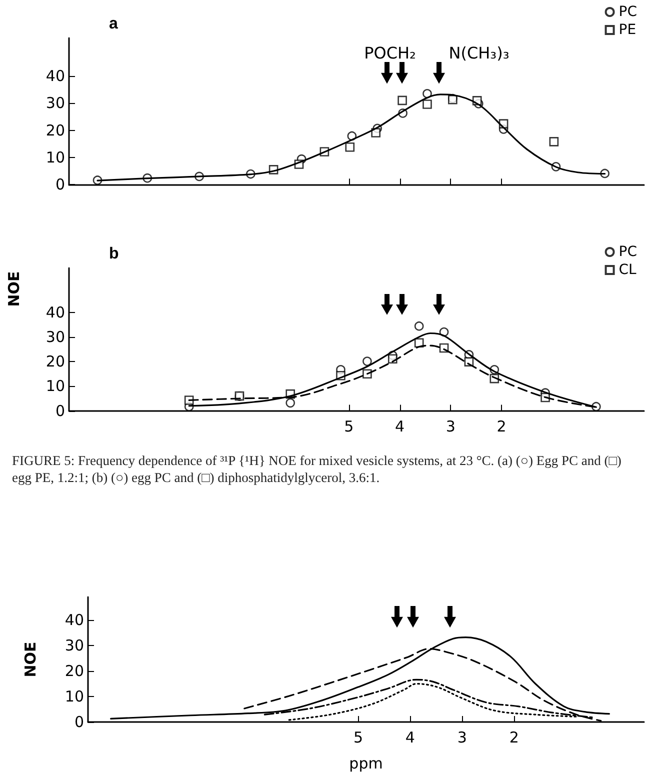 Image resolution: width=650 pixels, height=776 pixels. Describe the element at coordinates (317, 469) in the screenshot. I see `caption: FIGURE 5: Frequency dependence of ³¹P {¹H} NOE for mixed vesicle systems, at 23 °C. (a) (○) Egg PC and (□) egg PE, 1.2:1; (b) (○) egg PC and (□) diphosphatidylglycerol, 3.6:1.` at that location.